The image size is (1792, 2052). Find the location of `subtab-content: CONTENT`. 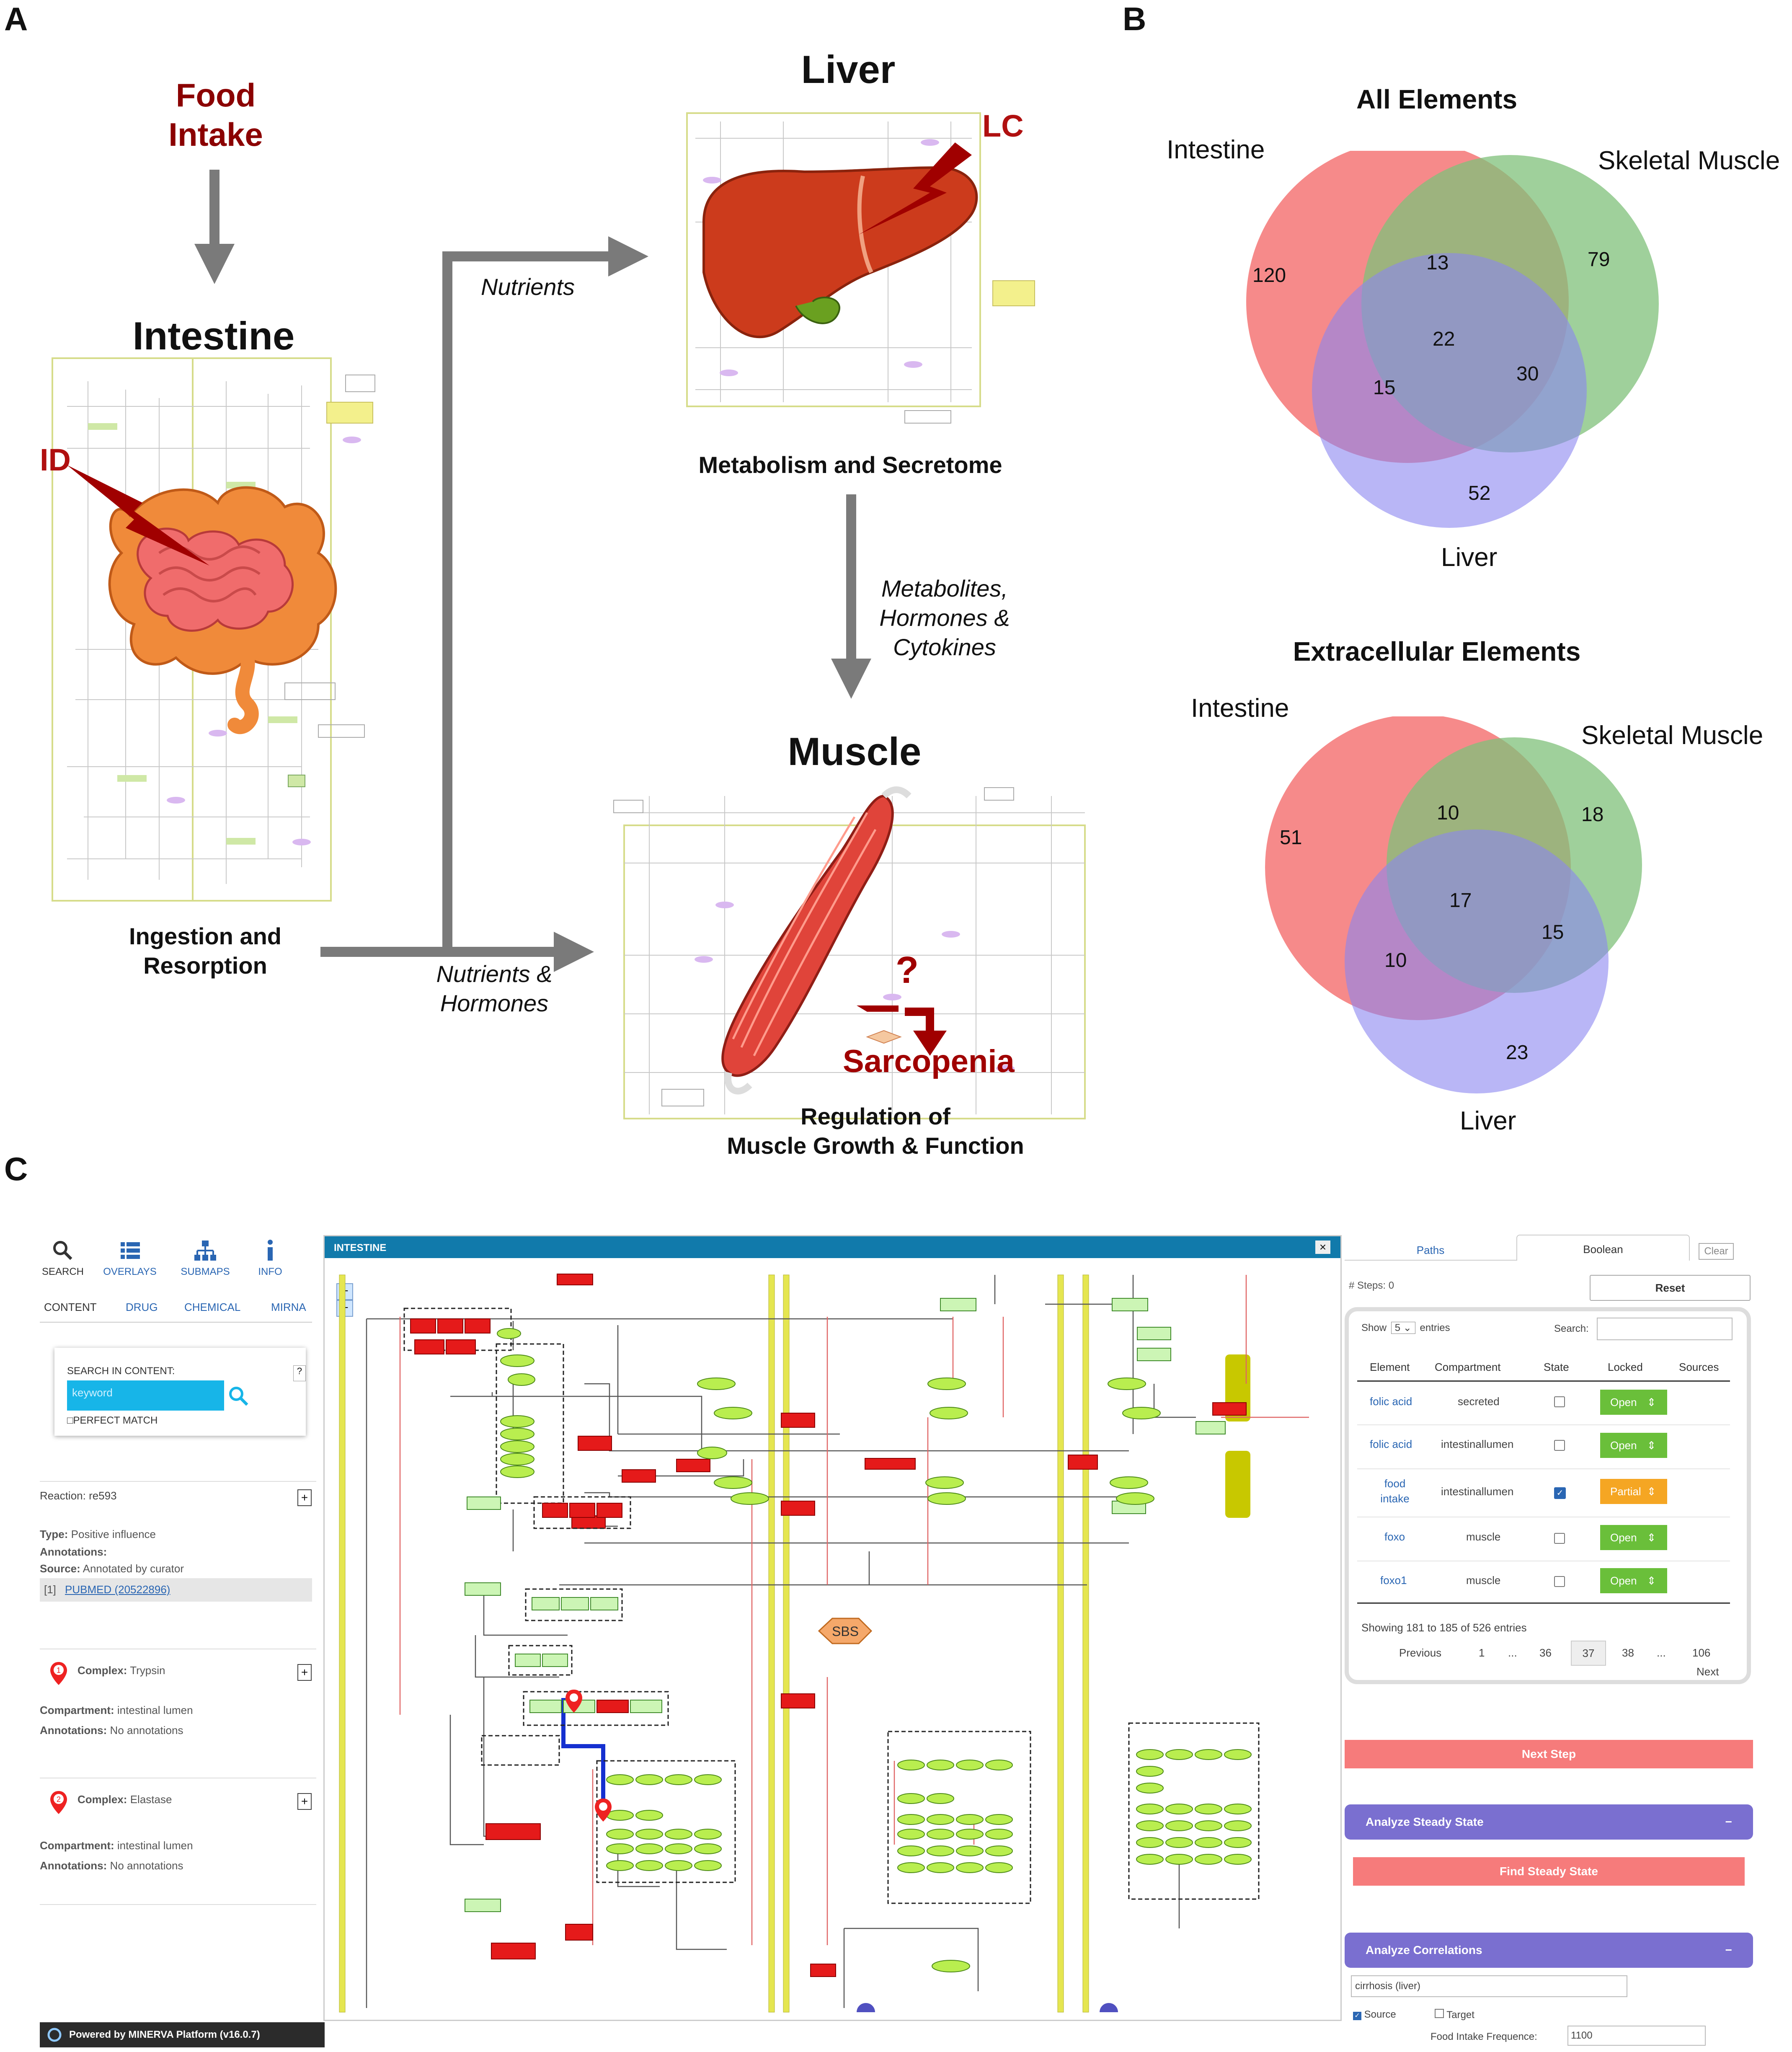

subtab-content: CONTENT is located at coordinates (70, 1307).